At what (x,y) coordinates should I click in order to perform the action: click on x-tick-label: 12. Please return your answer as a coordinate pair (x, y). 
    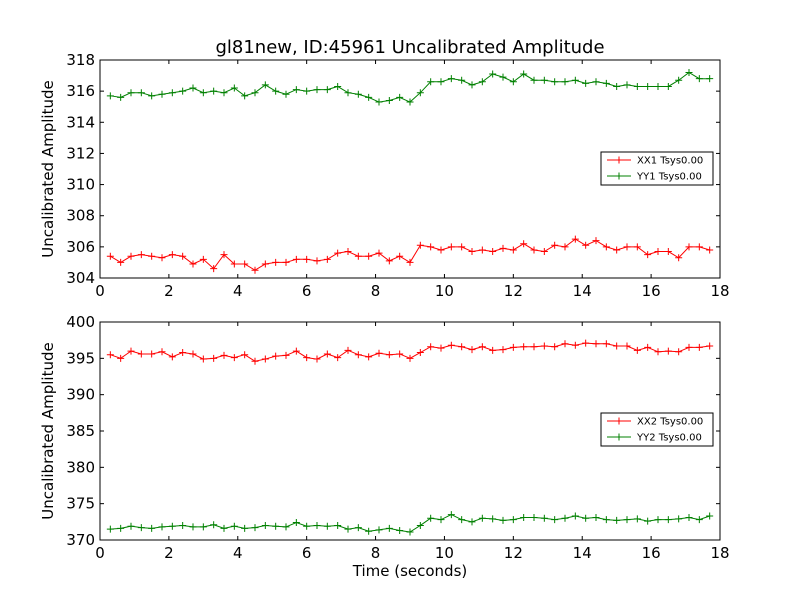
    Looking at the image, I should click on (513, 291).